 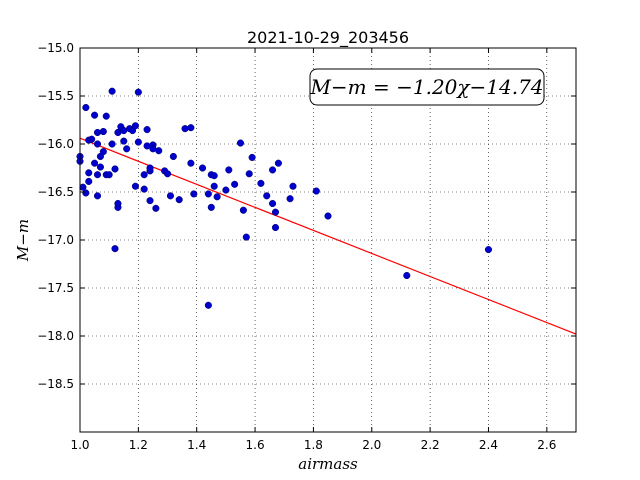 What do you see at coordinates (313, 445) in the screenshot?
I see `x-tick-label: 1.8` at bounding box center [313, 445].